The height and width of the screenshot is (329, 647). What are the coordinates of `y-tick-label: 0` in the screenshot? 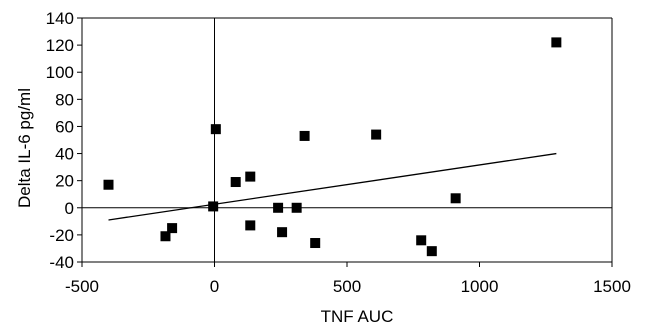 It's located at (69, 208).